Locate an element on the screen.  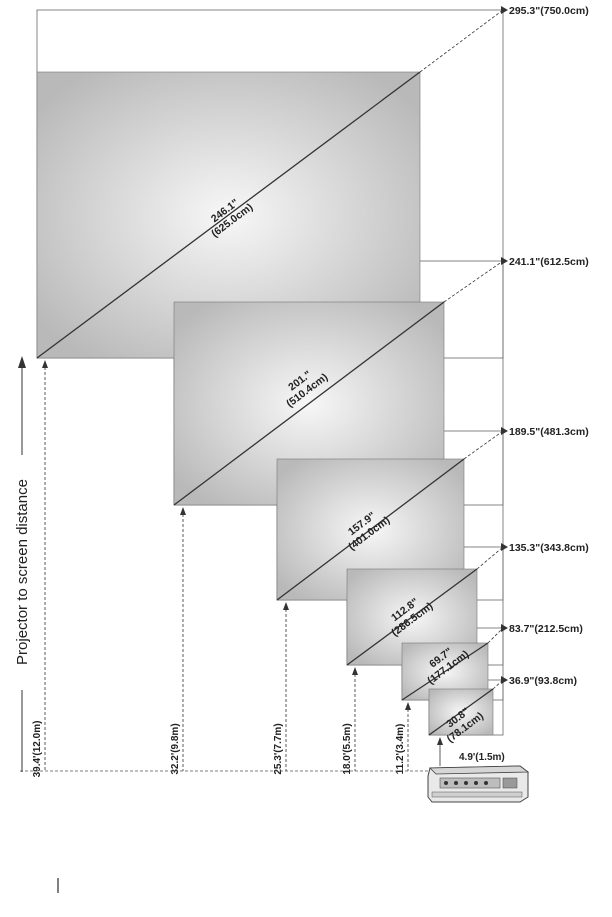
distance-label: 18.0'(5.5m) is located at coordinates (347, 748).